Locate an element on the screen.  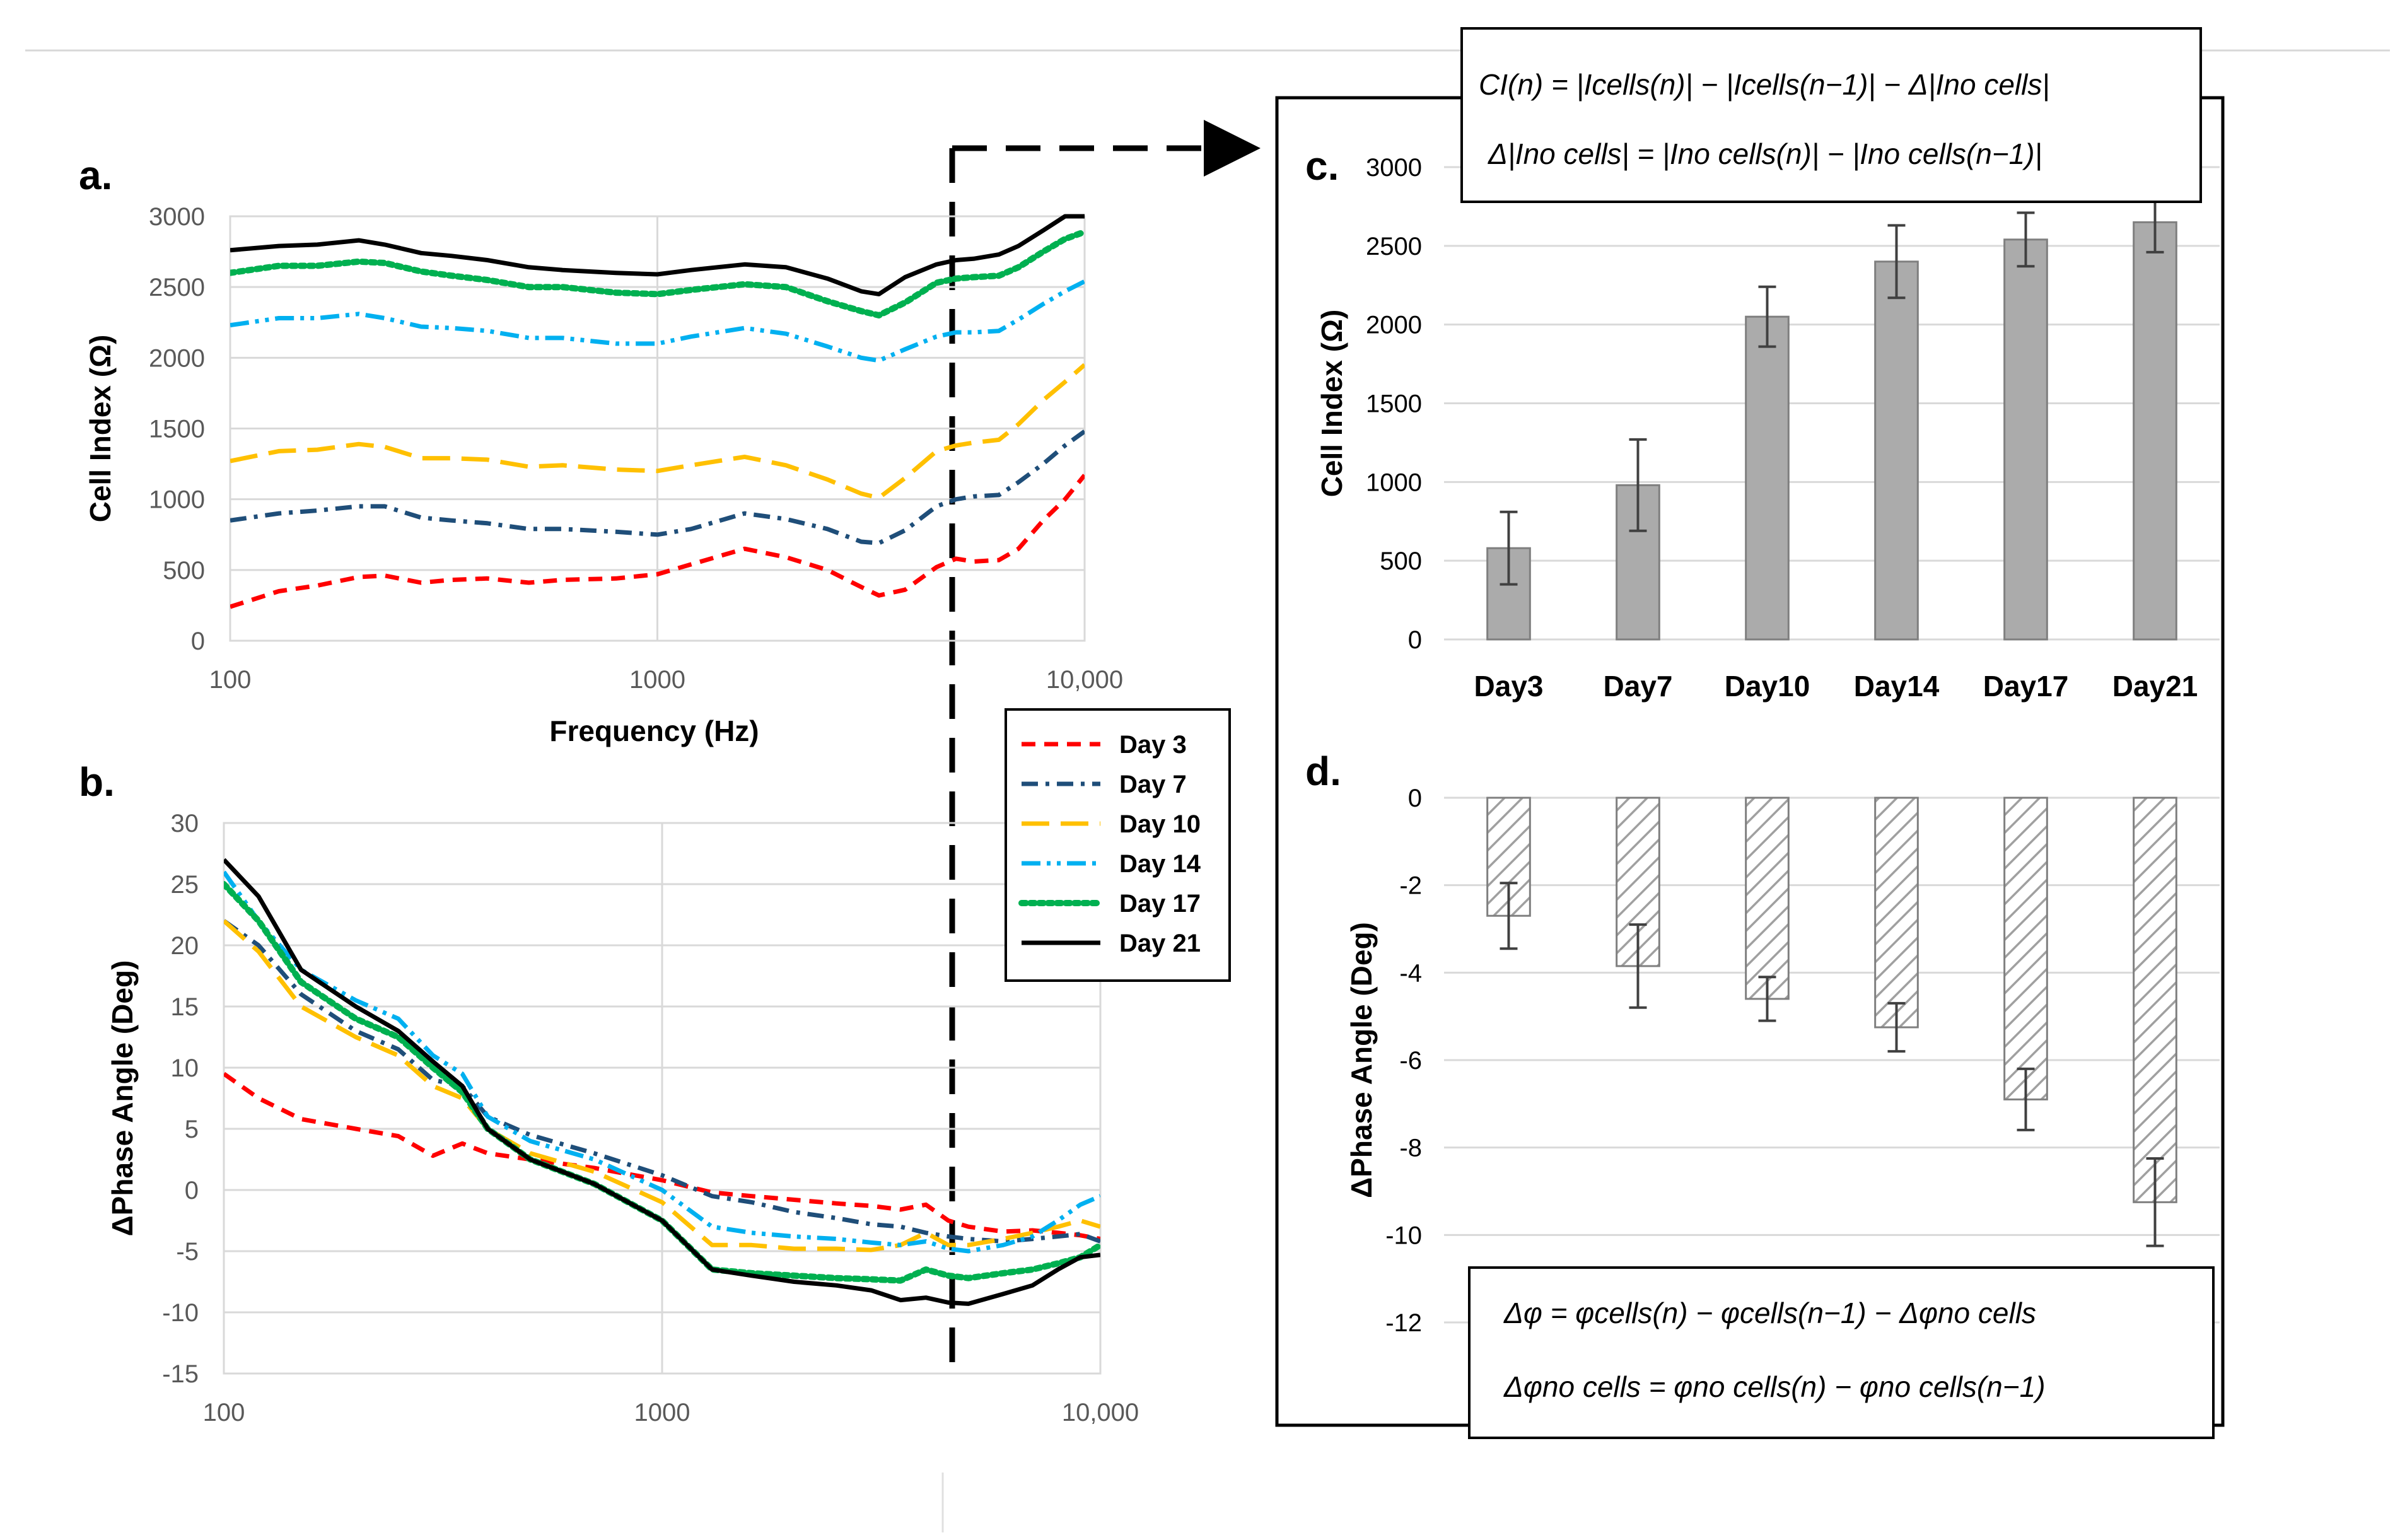
panel-d-phase-angle-bars: 0 -2 -4 -6 -8 -10 -12 d. ΔPhase Angle (Deg) is located at coordinates (1763, 1043).